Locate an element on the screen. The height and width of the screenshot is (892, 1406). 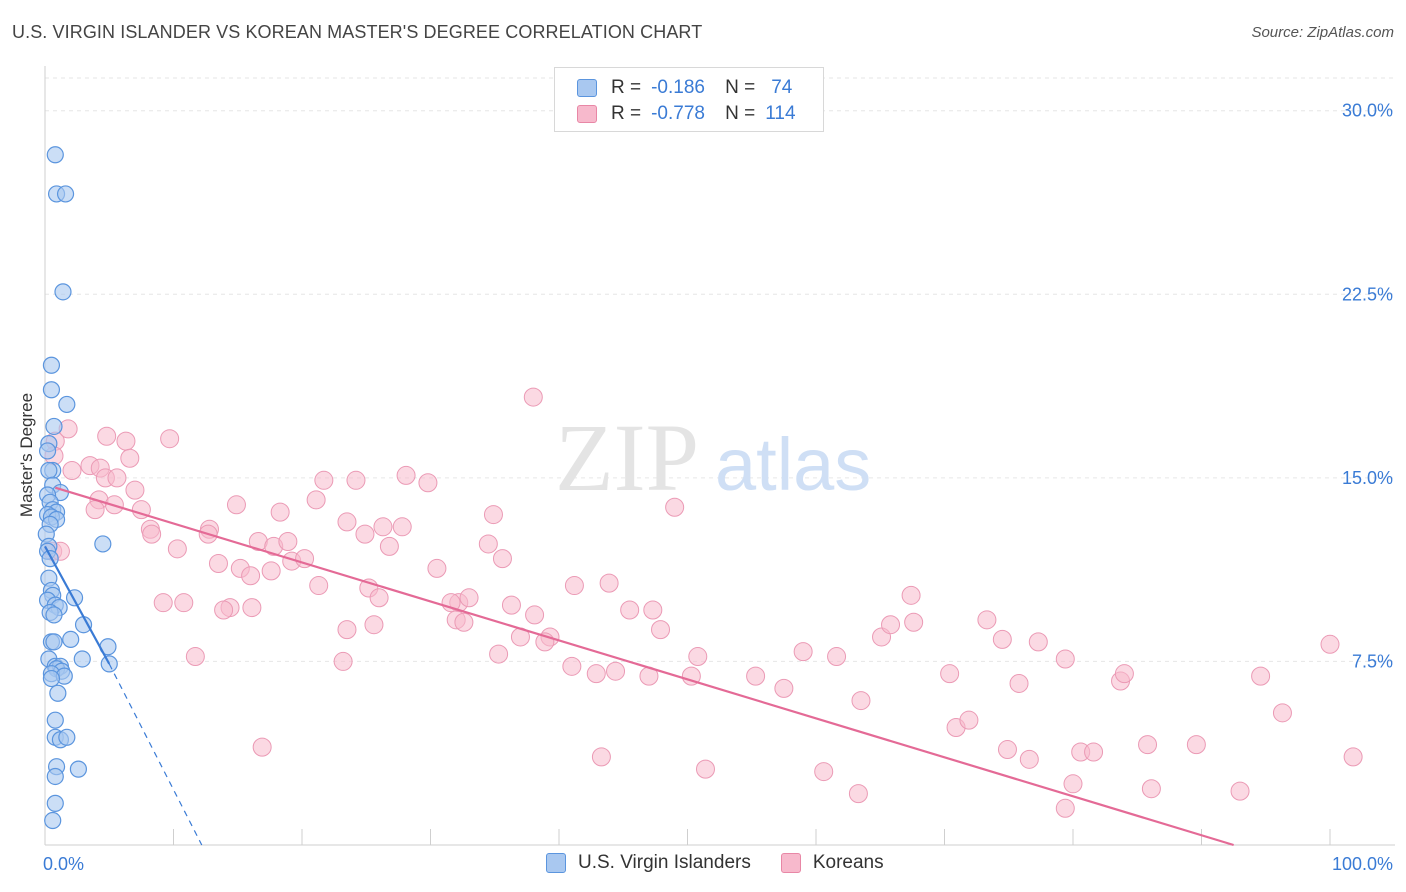
y-tick-label: 30.0% is located at coordinates (1367, 111).